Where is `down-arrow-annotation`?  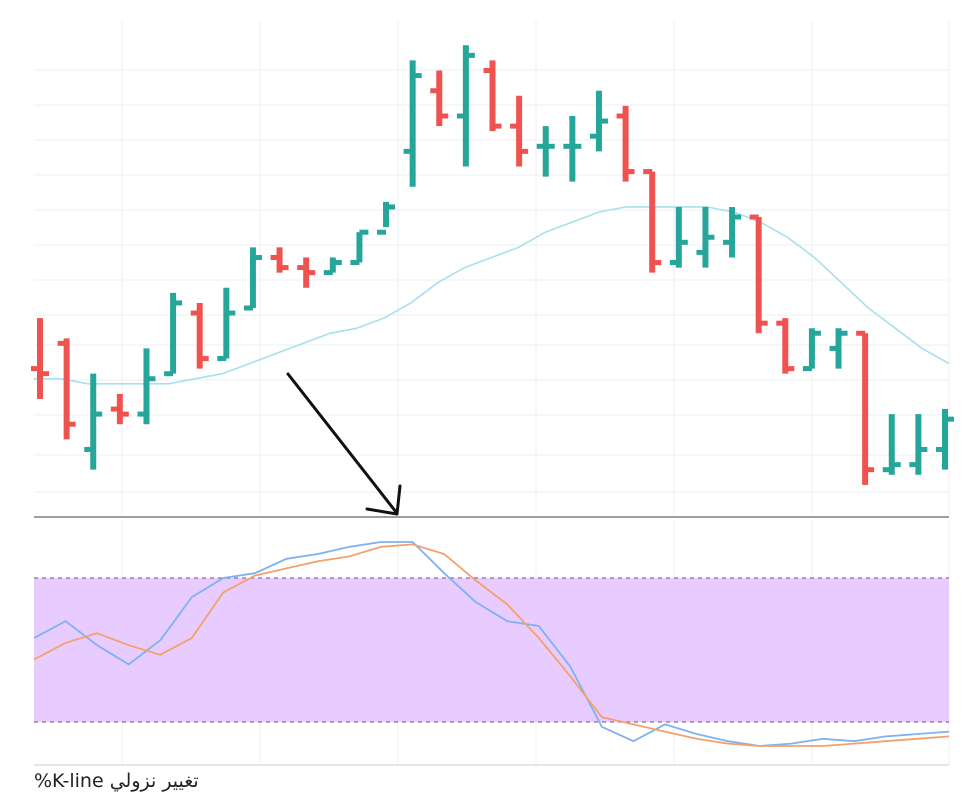 down-arrow-annotation is located at coordinates (344, 444).